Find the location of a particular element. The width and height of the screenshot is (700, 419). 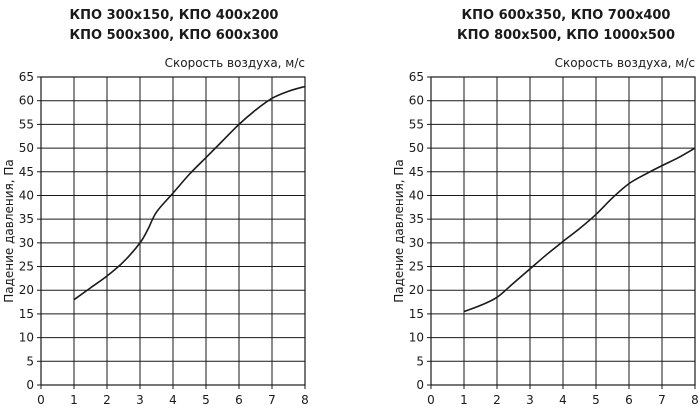

chart-title-line: КПО 500х300, КПО 600х300 is located at coordinates (174, 35).